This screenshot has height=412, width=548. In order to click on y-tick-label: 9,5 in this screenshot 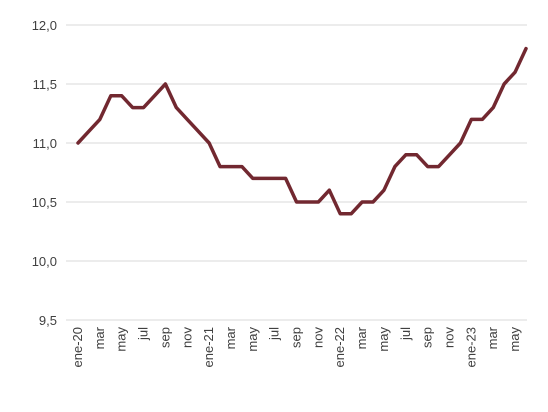, I will do `click(48, 320)`.